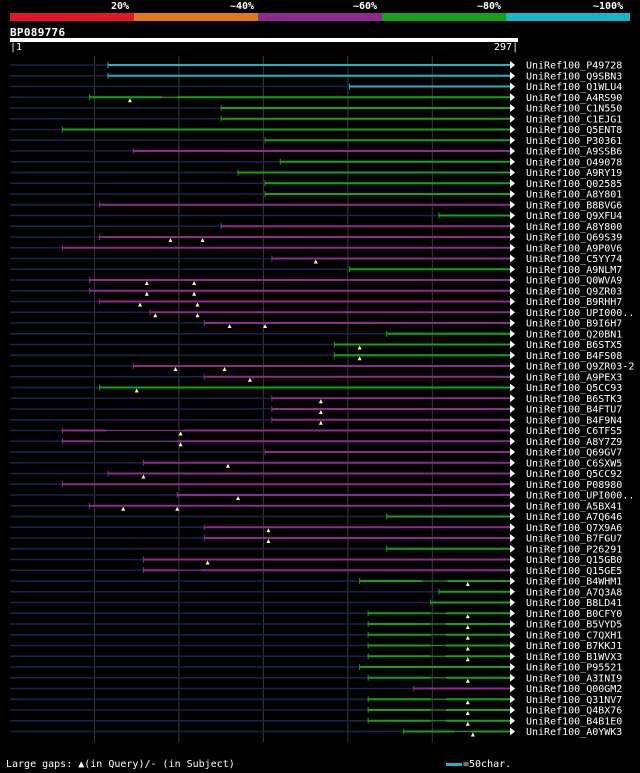  I want to click on hit-label: UniRef100_B4WHM1, so click(574, 582).